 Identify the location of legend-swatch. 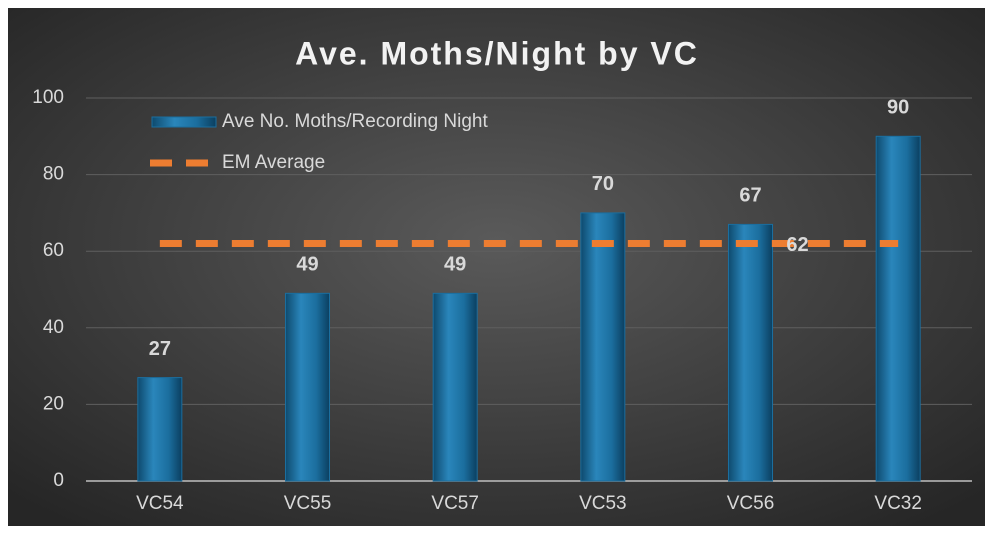
(184, 122).